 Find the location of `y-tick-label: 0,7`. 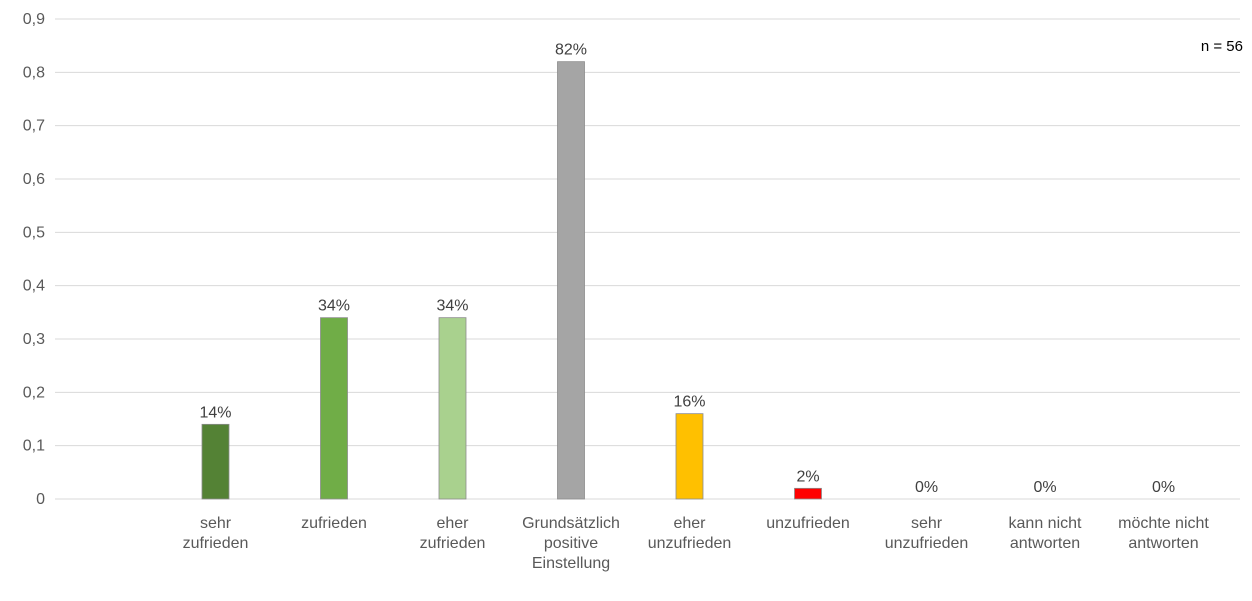

y-tick-label: 0,7 is located at coordinates (34, 126).